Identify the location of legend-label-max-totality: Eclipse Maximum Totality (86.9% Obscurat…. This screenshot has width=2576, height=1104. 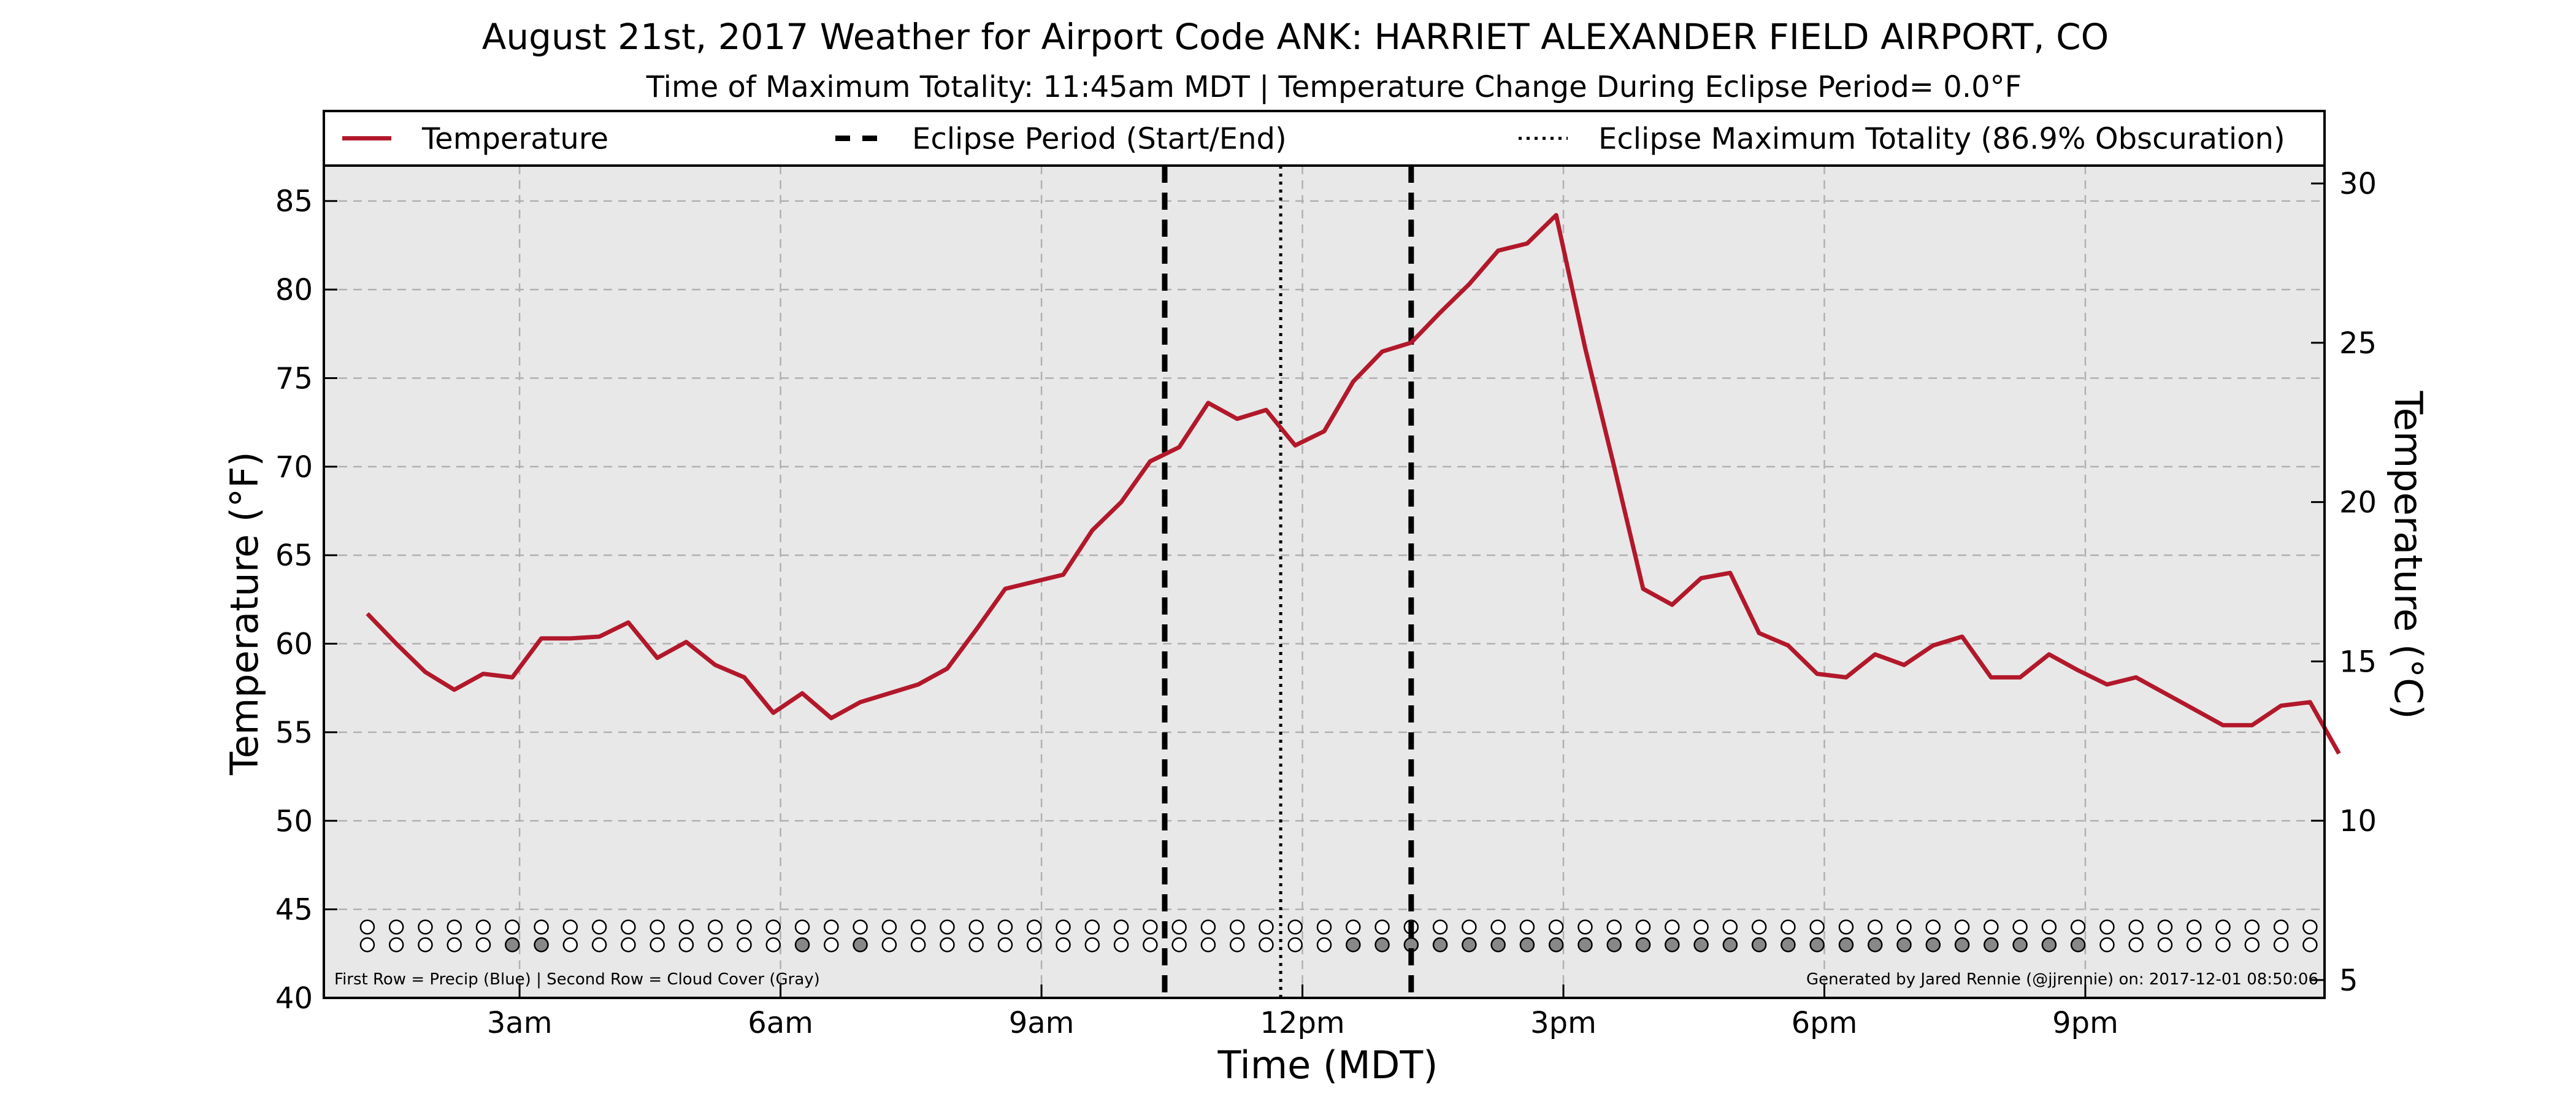
(1941, 139).